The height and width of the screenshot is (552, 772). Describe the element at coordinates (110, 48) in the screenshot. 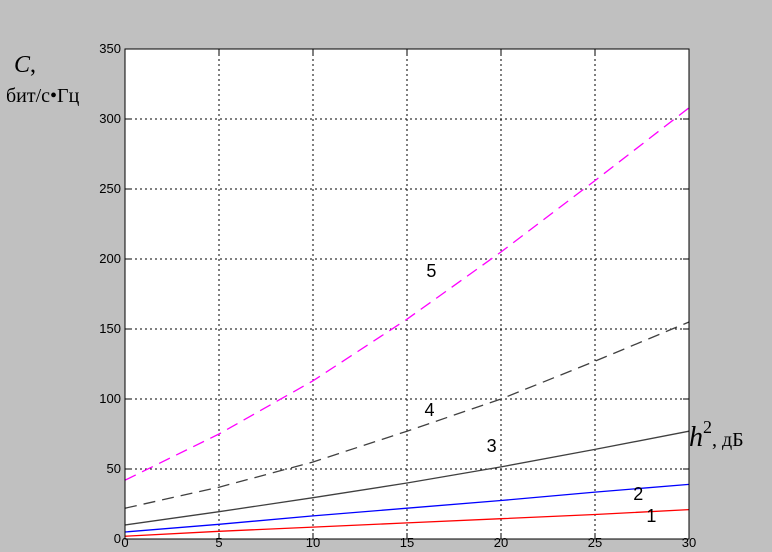

I see `y-tick-label: 350` at that location.